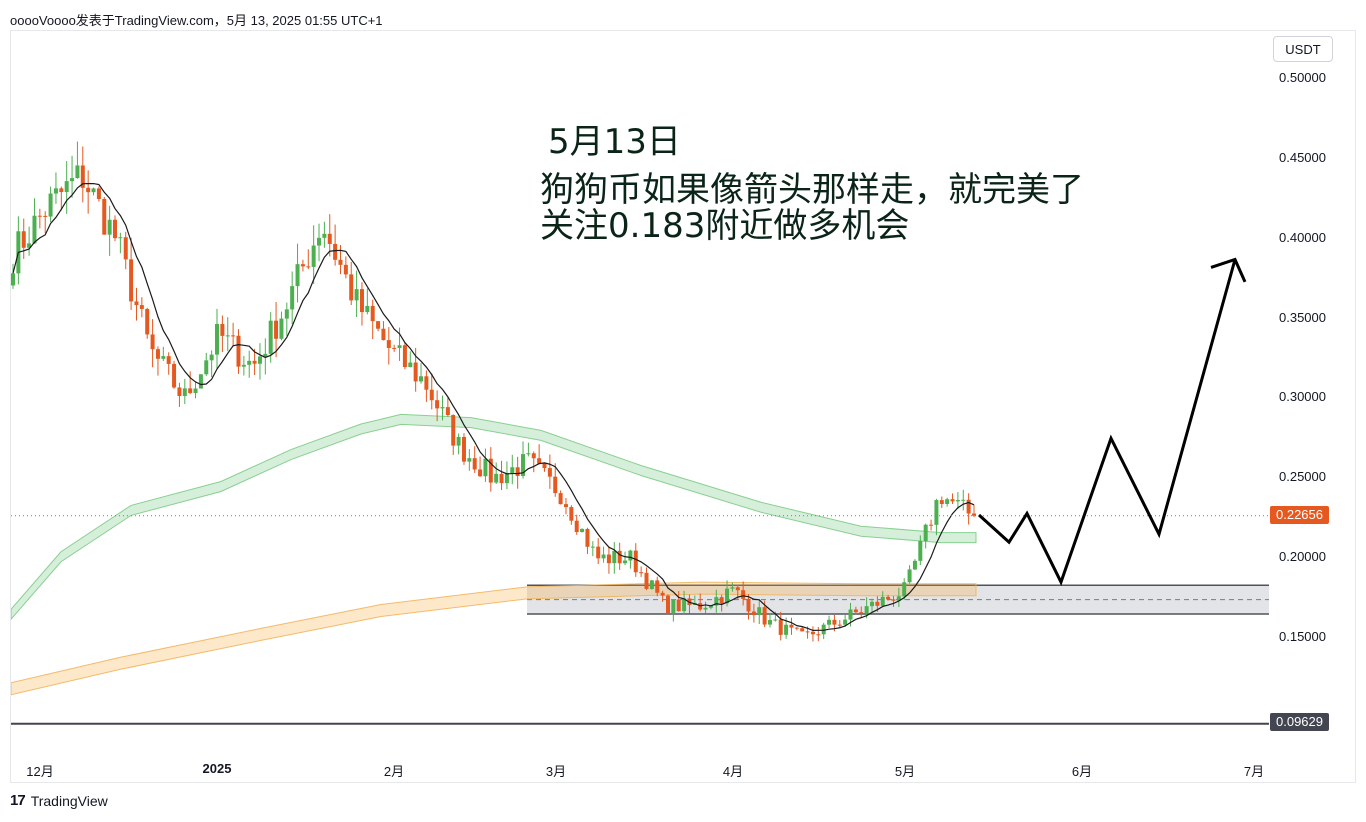 Image resolution: width=1366 pixels, height=822 pixels. Describe the element at coordinates (1302, 397) in the screenshot. I see `y-tick-label: 0.30000` at that location.